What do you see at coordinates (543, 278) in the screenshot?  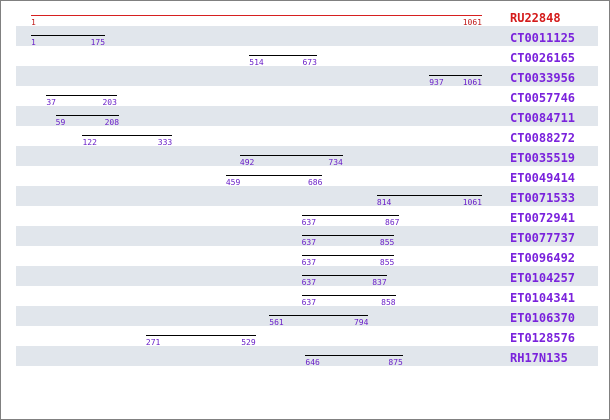 I see `hit-name-link: ET0104257` at bounding box center [543, 278].